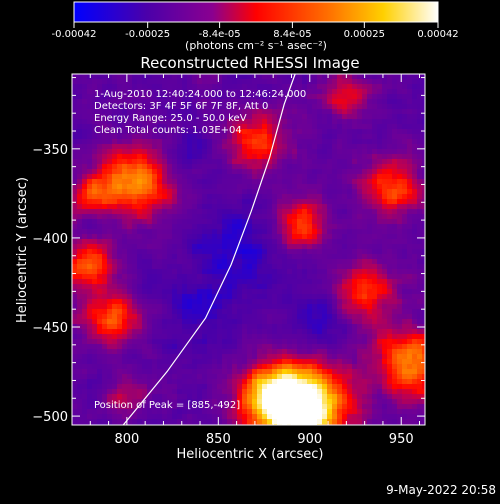  Describe the element at coordinates (50, 328) in the screenshot. I see `y-tick-label: −450` at that location.